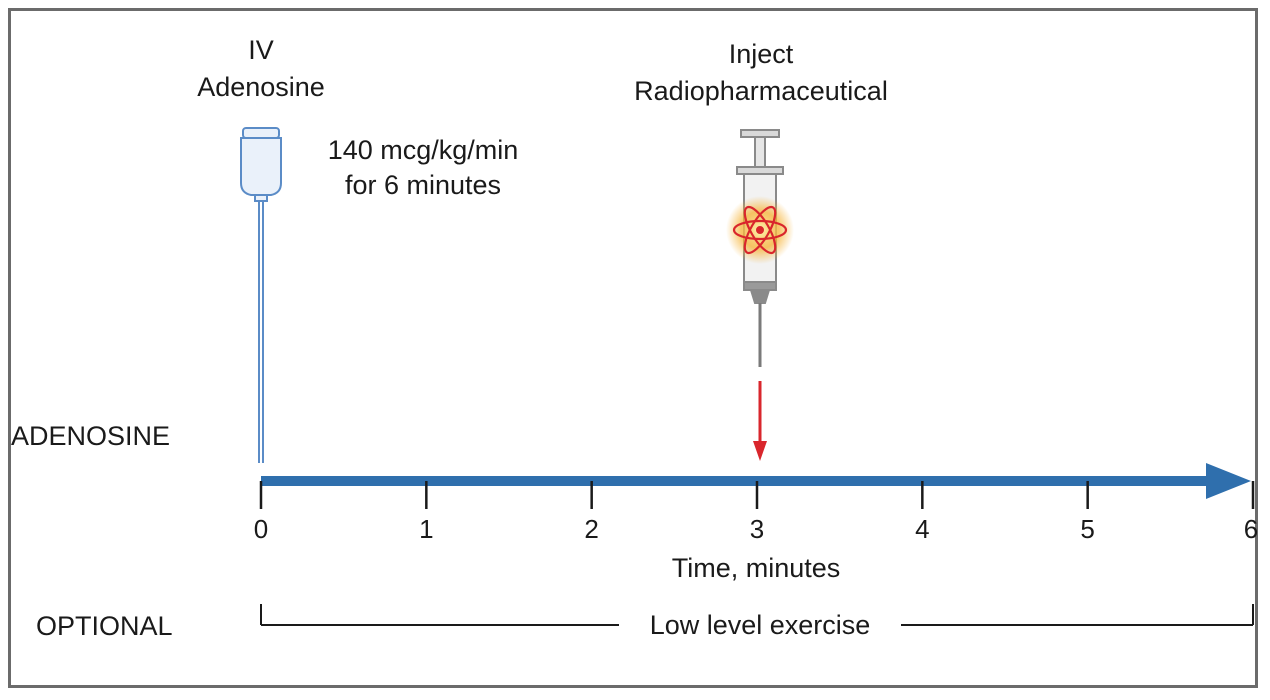 This screenshot has width=1270, height=700. I want to click on row-label-optional: OPTIONAL, so click(104, 626).